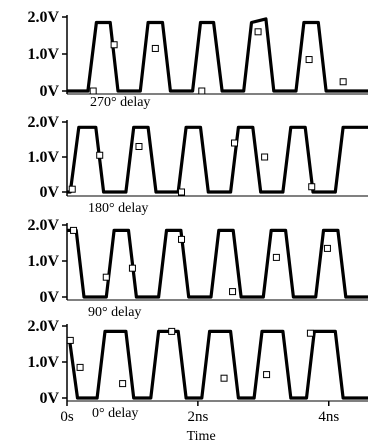  I want to click on panel-delay-label: 90° delay, so click(114, 312).